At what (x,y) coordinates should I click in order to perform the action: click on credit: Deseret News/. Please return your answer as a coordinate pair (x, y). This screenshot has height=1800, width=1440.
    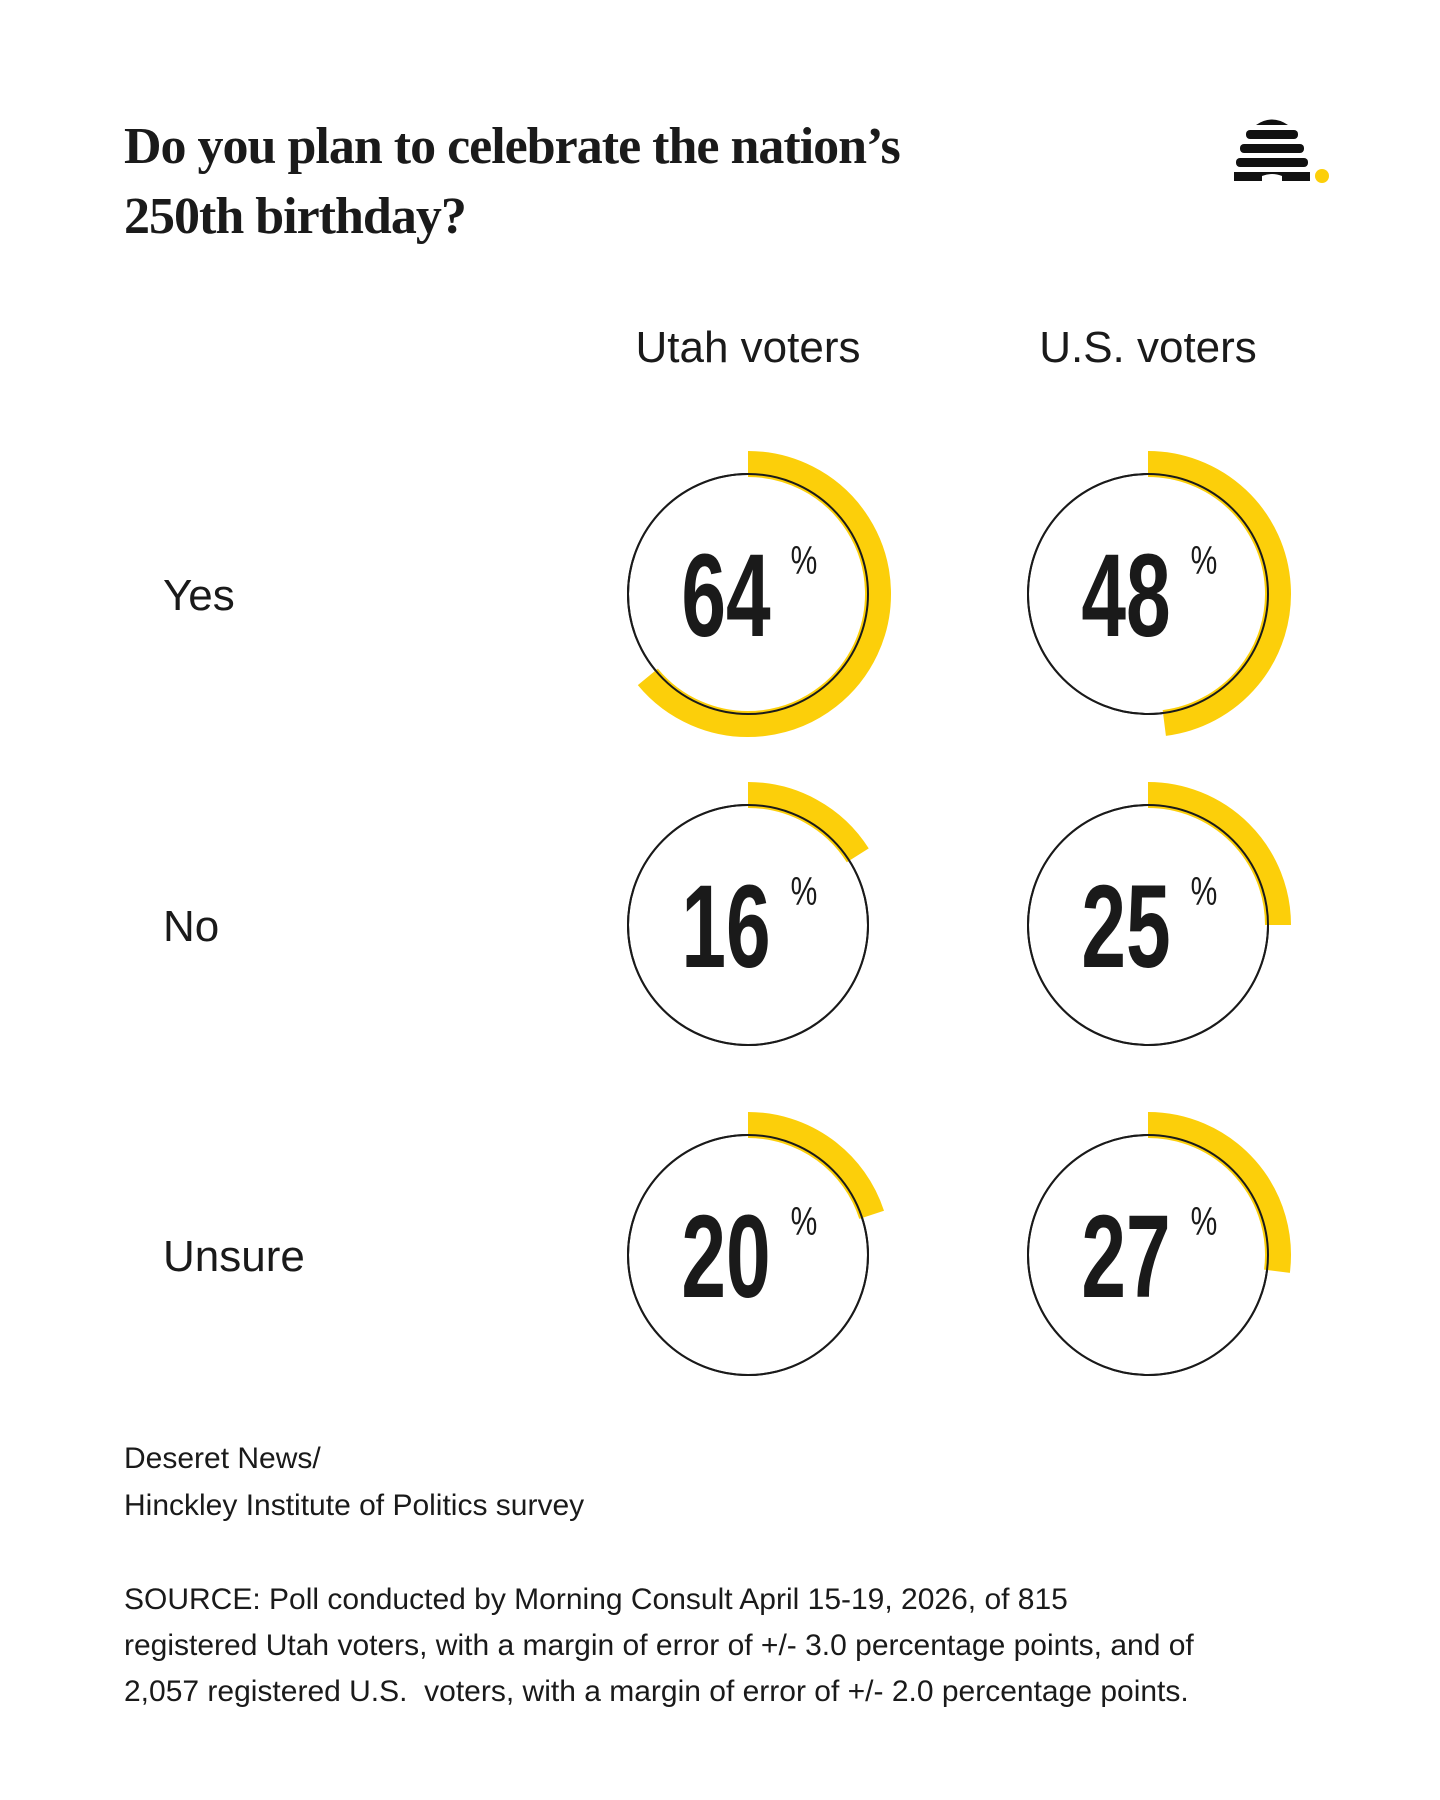
    Looking at the image, I should click on (222, 1458).